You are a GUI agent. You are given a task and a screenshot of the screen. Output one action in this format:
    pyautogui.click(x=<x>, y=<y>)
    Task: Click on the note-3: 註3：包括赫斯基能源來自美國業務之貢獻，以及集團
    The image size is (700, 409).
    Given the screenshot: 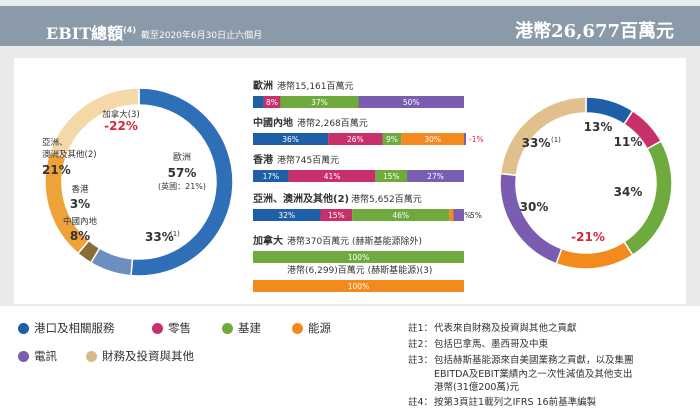 What is the action you would take?
    pyautogui.click(x=521, y=360)
    